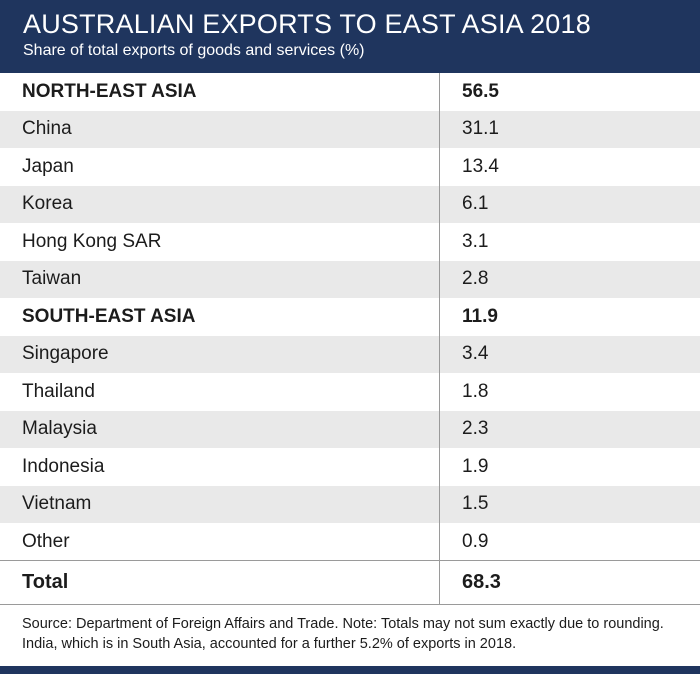 The image size is (700, 674). What do you see at coordinates (480, 316) in the screenshot?
I see `row-value: 11.9` at bounding box center [480, 316].